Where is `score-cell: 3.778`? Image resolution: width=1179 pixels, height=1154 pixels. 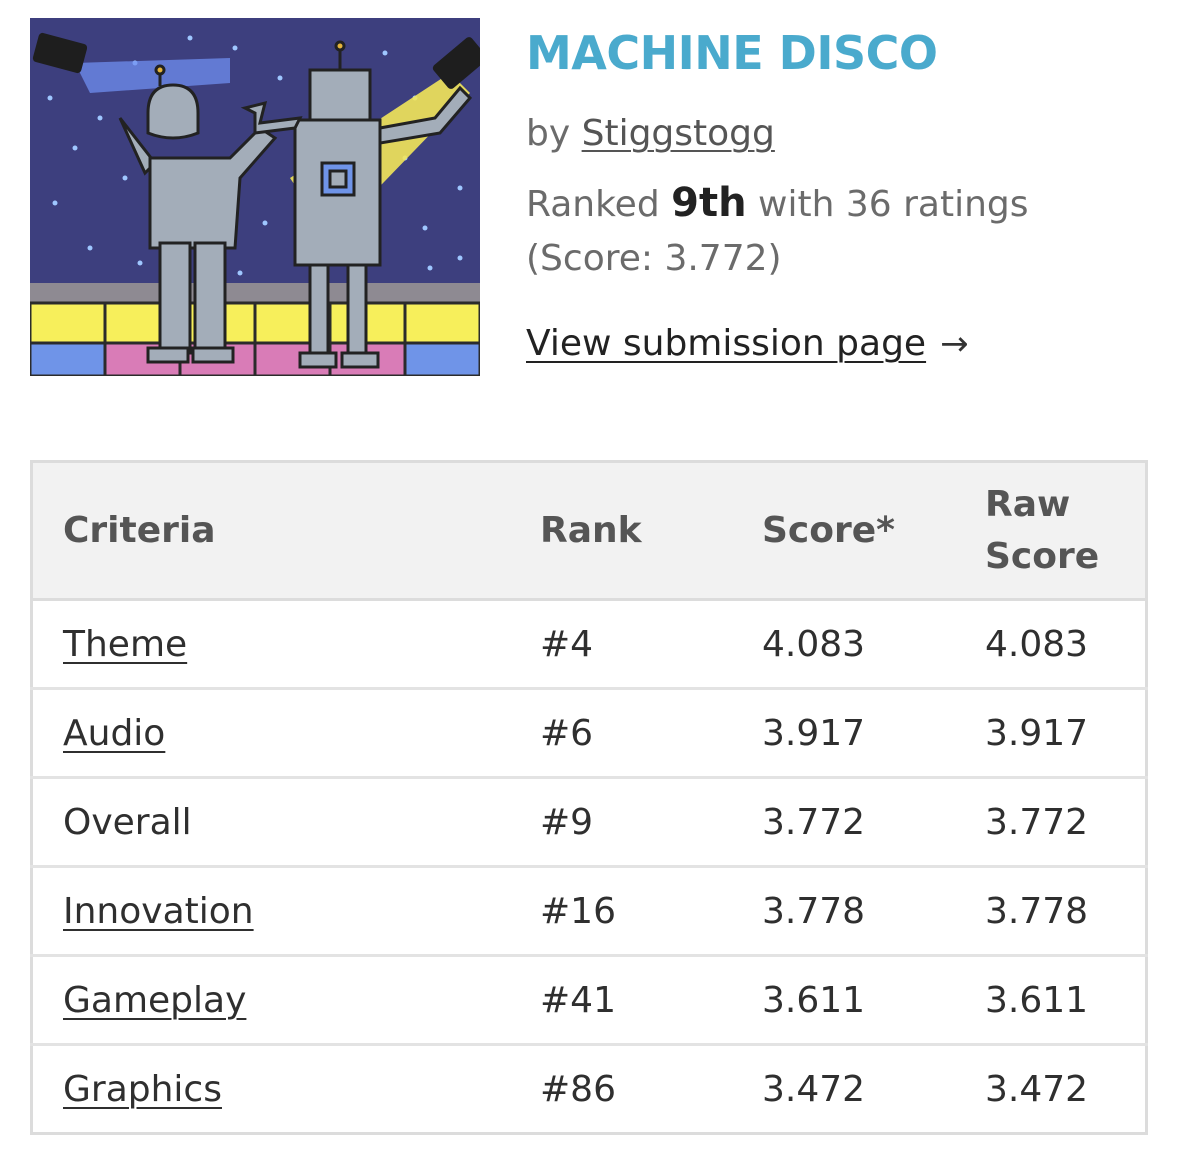 score-cell: 3.778 is located at coordinates (873, 911).